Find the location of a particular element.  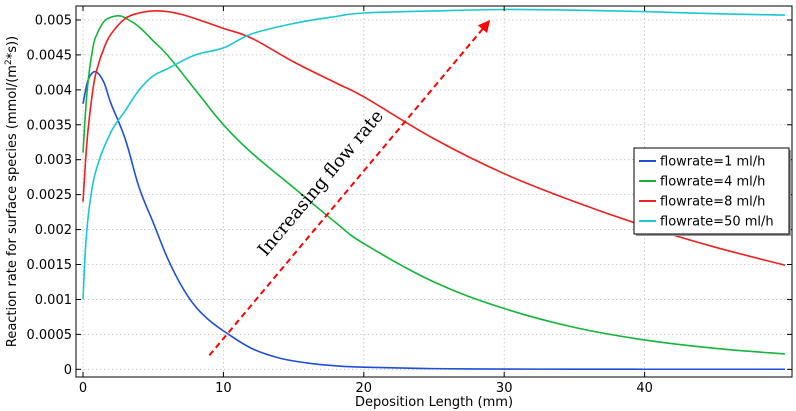

y-tick-label: 0.0045 is located at coordinates (50, 55).